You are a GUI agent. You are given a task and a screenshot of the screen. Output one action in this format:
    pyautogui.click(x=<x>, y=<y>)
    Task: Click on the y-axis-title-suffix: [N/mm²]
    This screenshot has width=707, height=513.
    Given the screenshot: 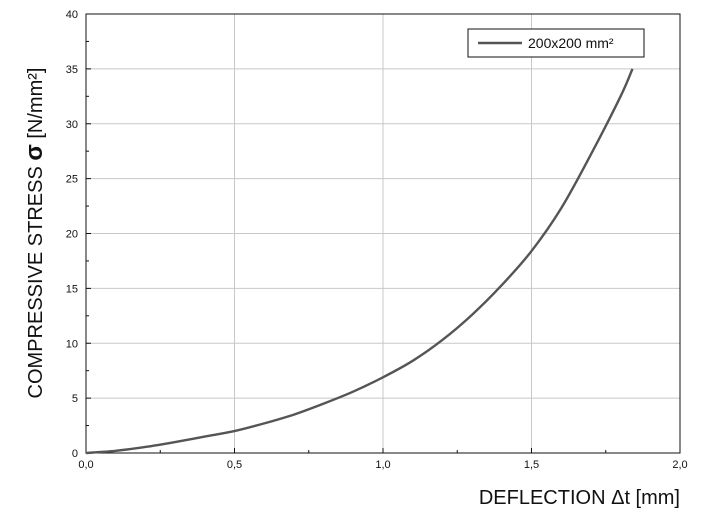 What is the action you would take?
    pyautogui.click(x=36, y=106)
    